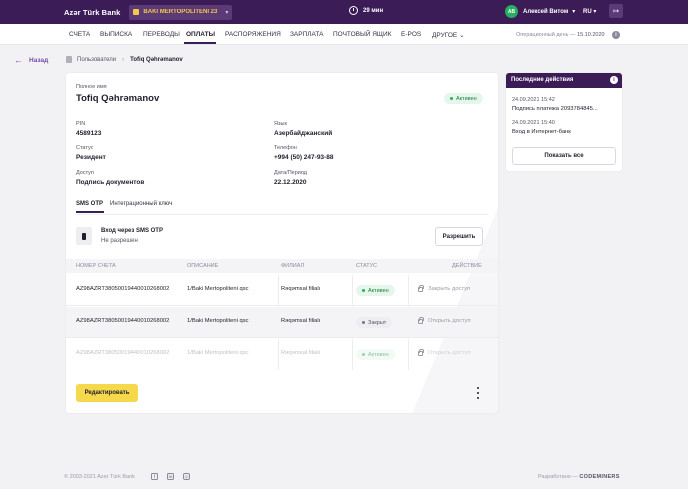 Image resolution: width=688 pixels, height=489 pixels. What do you see at coordinates (540, 11) in the screenshot?
I see `user-menu: АВ Алексей Витом ▾` at bounding box center [540, 11].